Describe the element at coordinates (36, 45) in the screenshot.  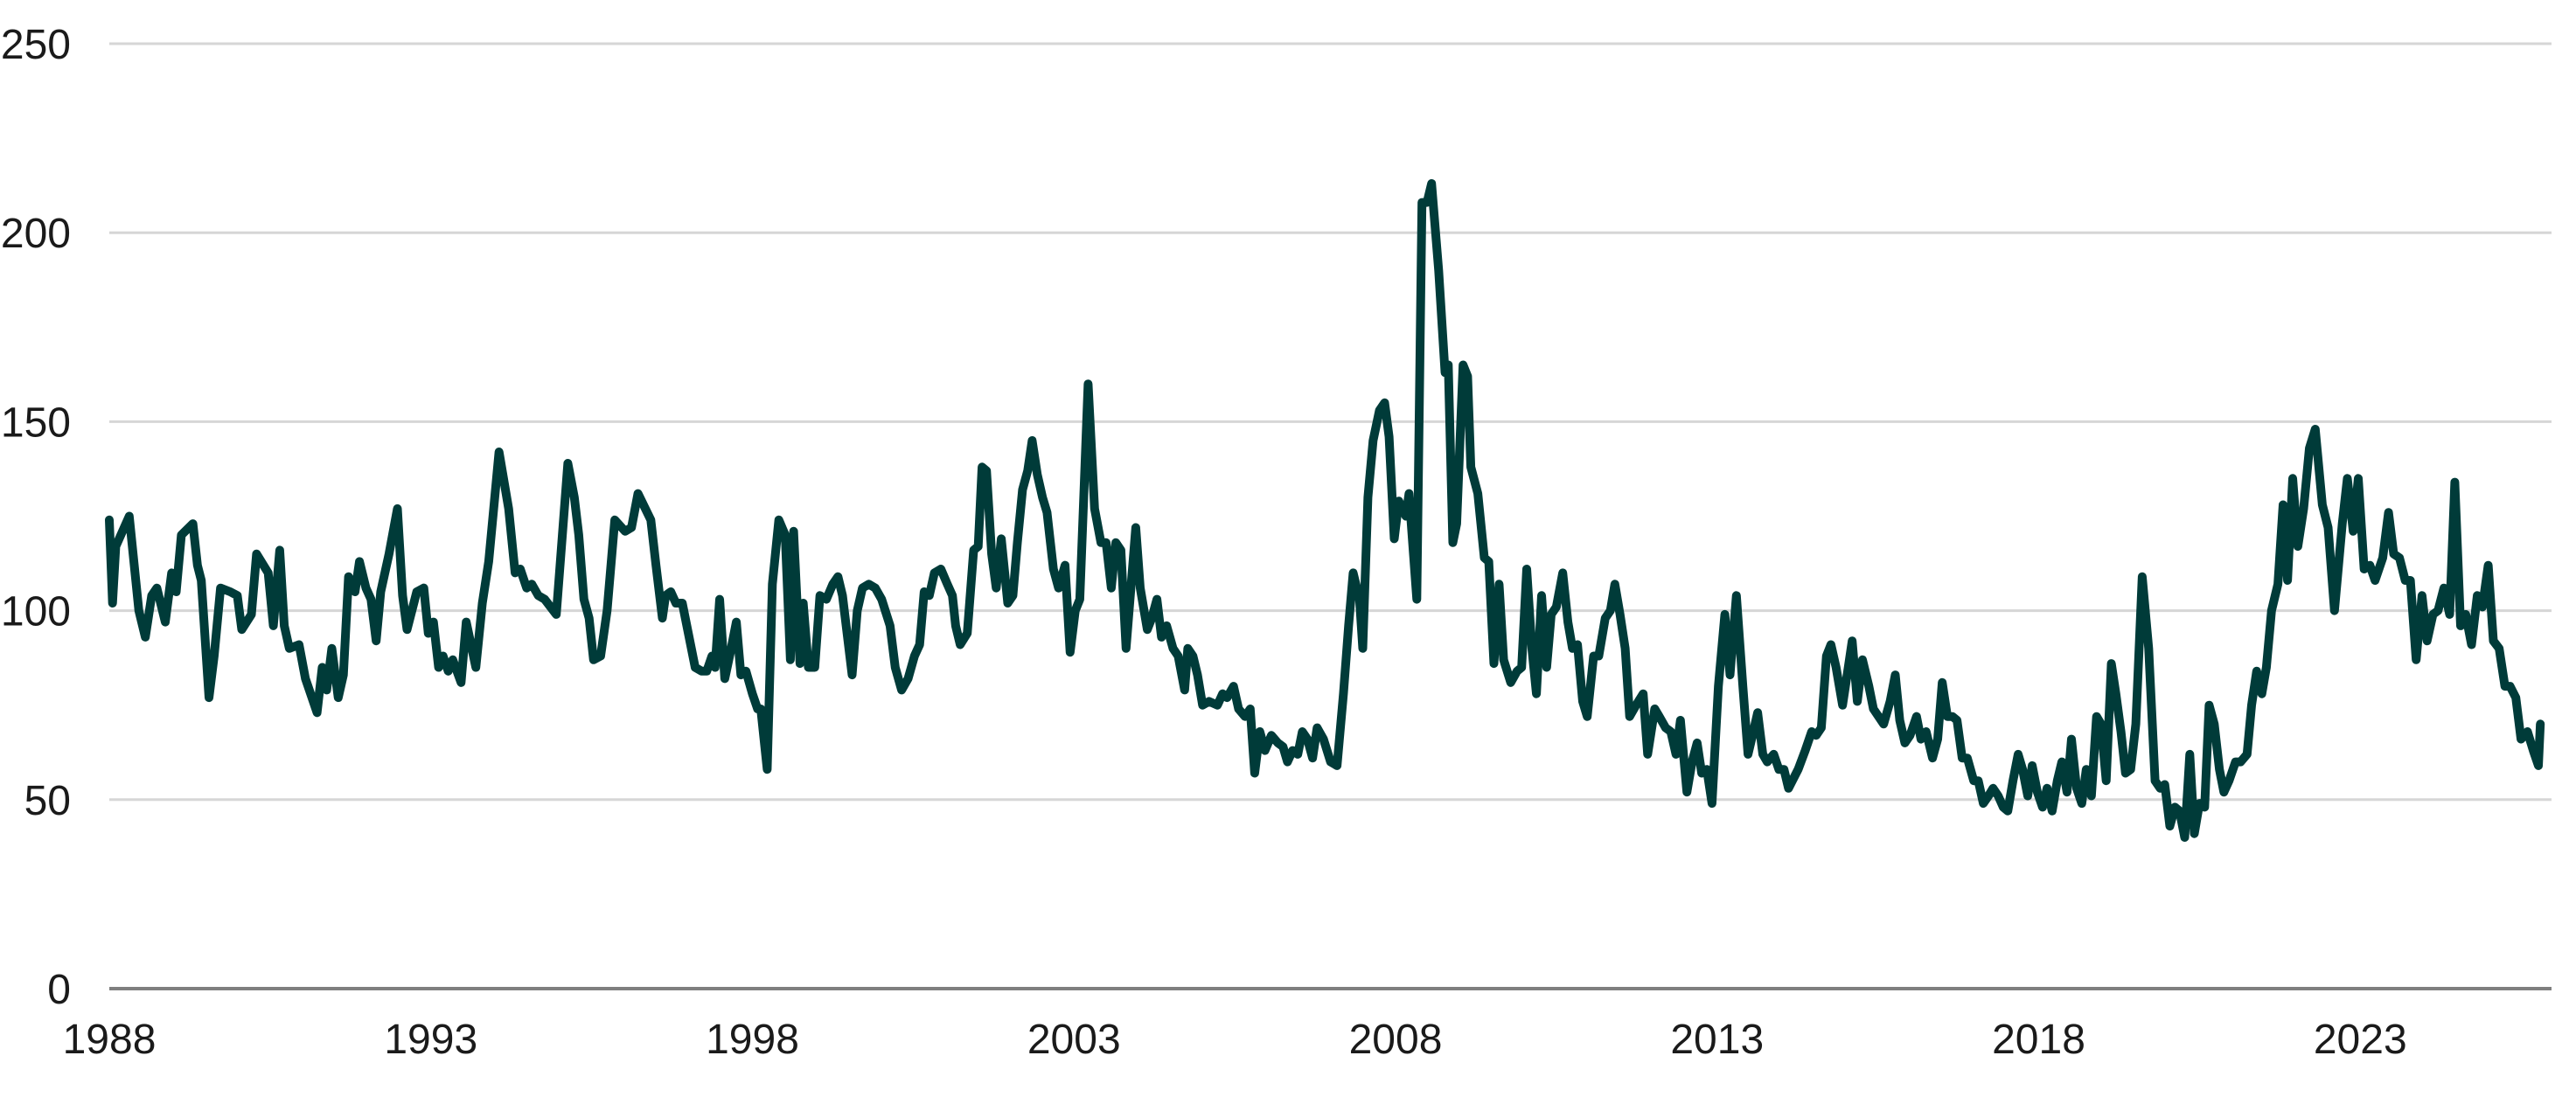
I see `y-tick-label: 250` at that location.